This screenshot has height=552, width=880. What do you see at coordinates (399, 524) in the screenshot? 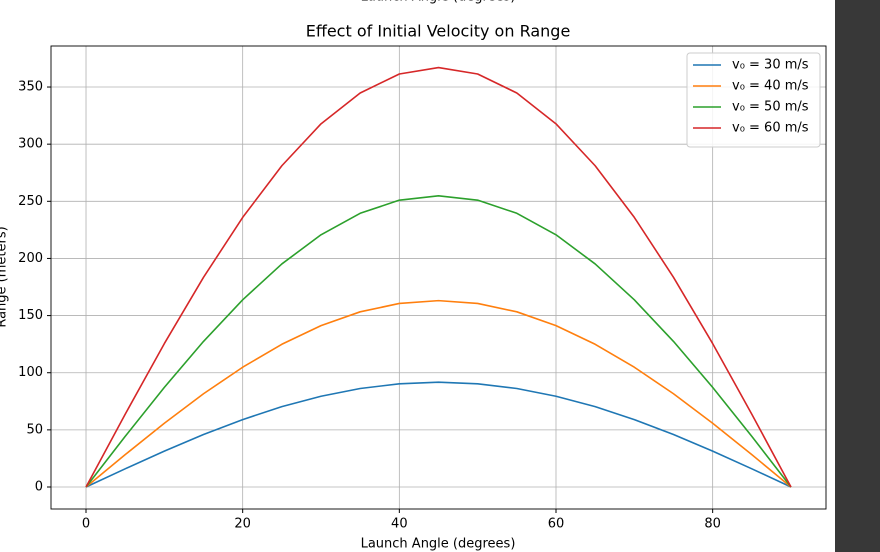
I see `x-tick-label: 40` at bounding box center [399, 524].